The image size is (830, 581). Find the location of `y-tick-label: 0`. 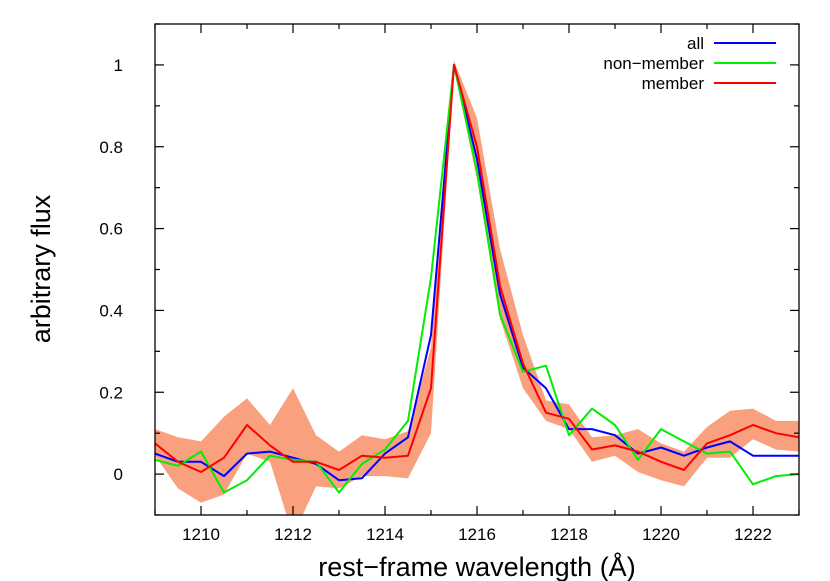

y-tick-label: 0 is located at coordinates (118, 474).